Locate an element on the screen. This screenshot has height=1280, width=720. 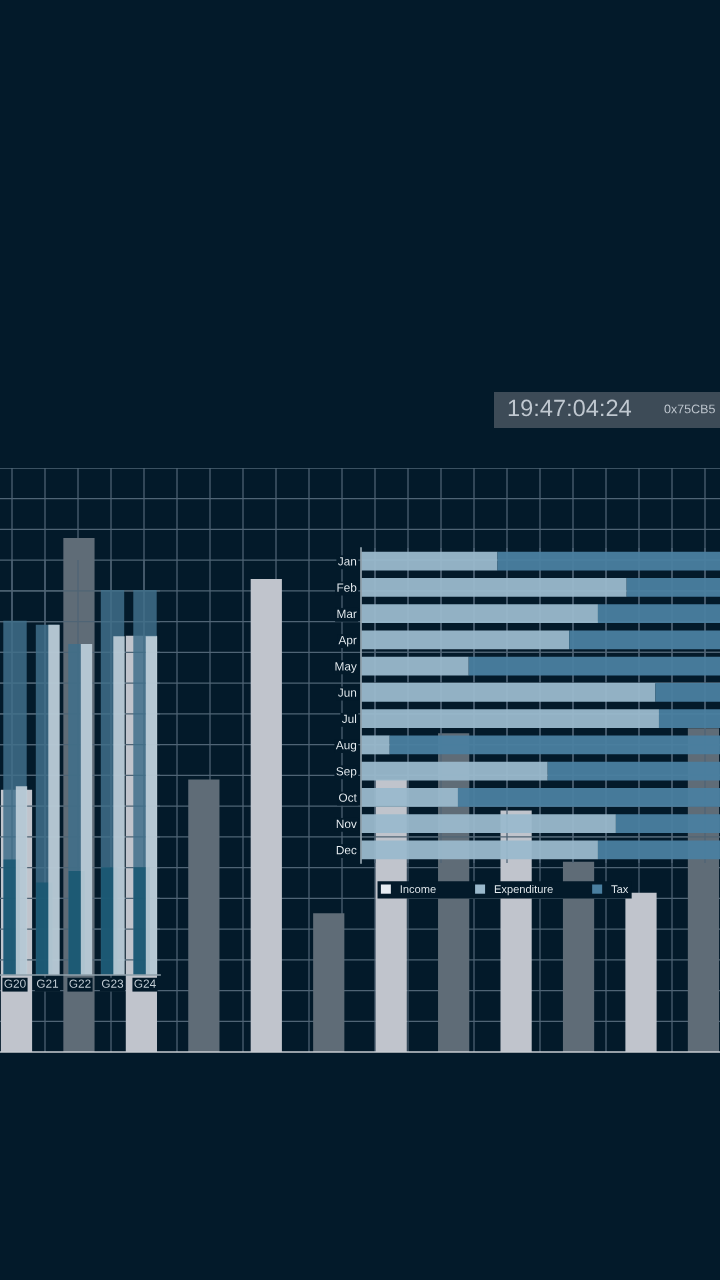
x-tick-label: G20 is located at coordinates (15, 983).